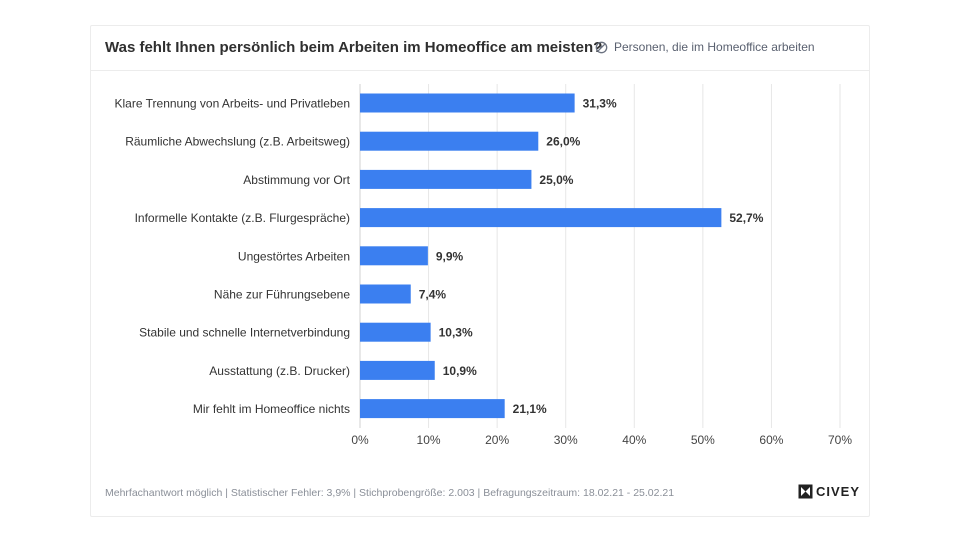  What do you see at coordinates (600, 104) in the screenshot?
I see `data-label: 31,3%` at bounding box center [600, 104].